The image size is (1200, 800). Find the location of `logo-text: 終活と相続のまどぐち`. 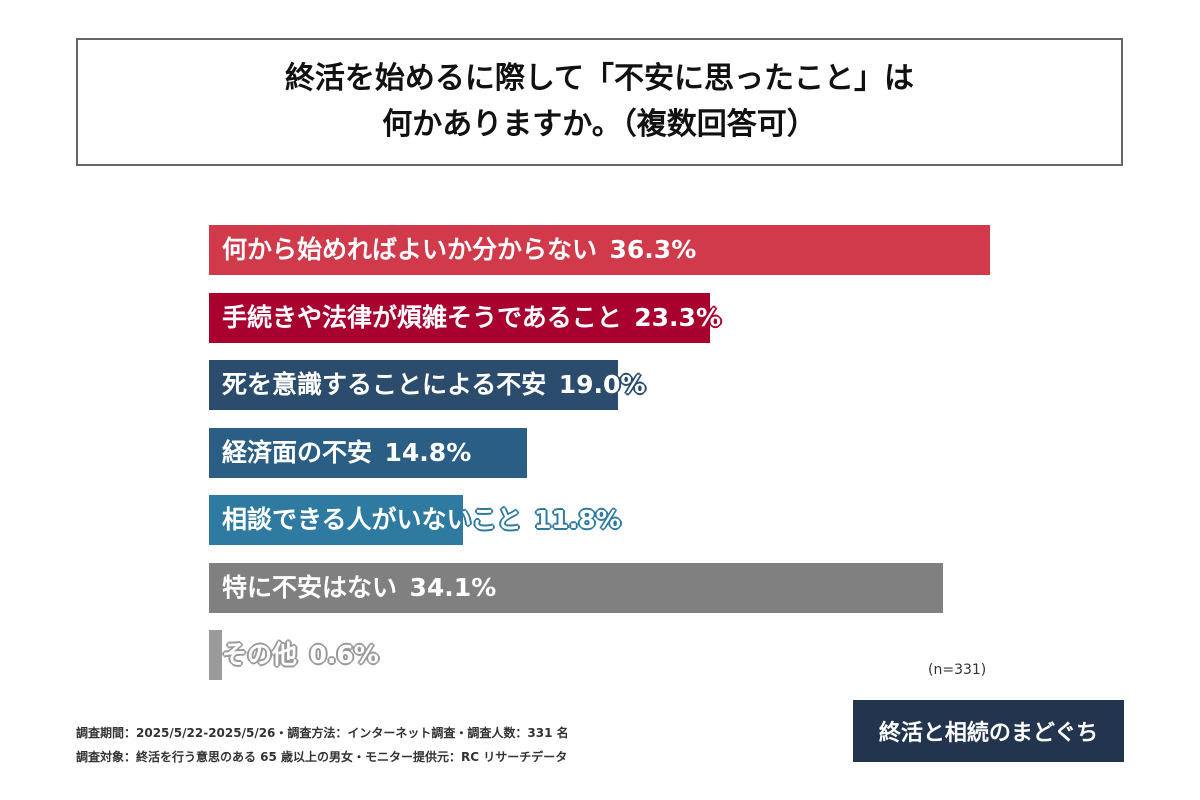

logo-text: 終活と相続のまどぐち is located at coordinates (988, 733).